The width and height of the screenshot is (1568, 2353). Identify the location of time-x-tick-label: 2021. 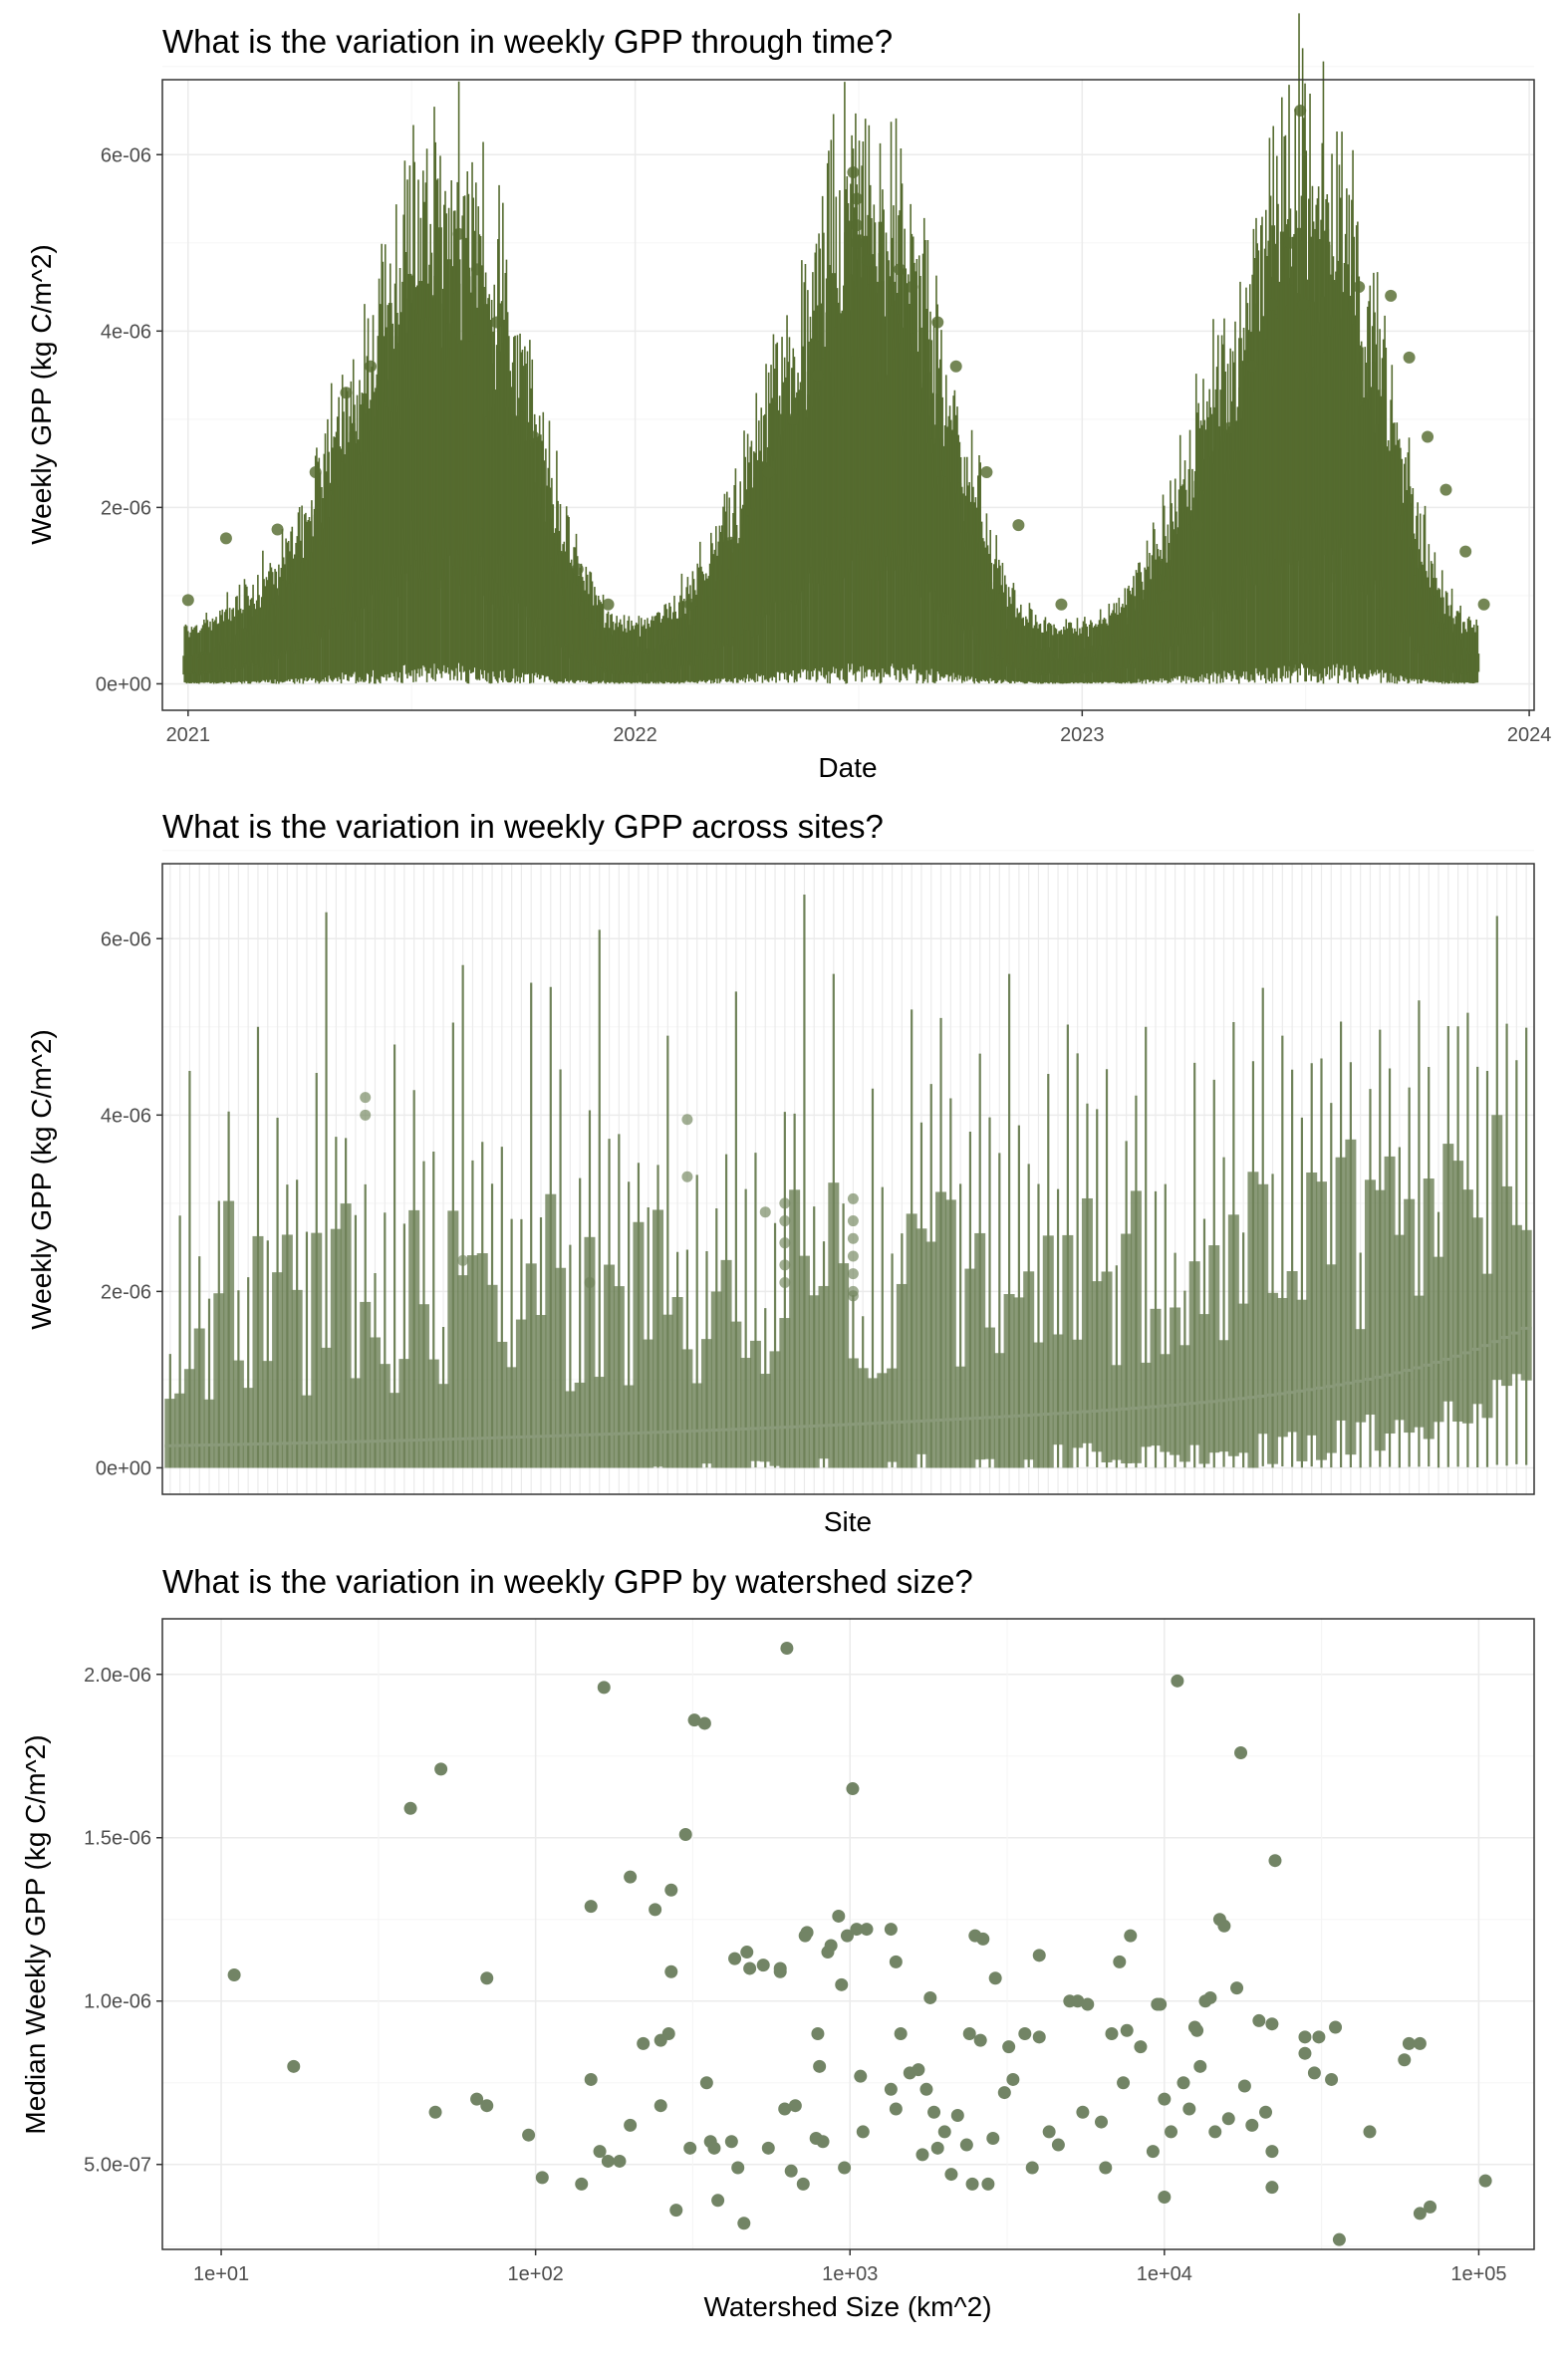
(188, 735).